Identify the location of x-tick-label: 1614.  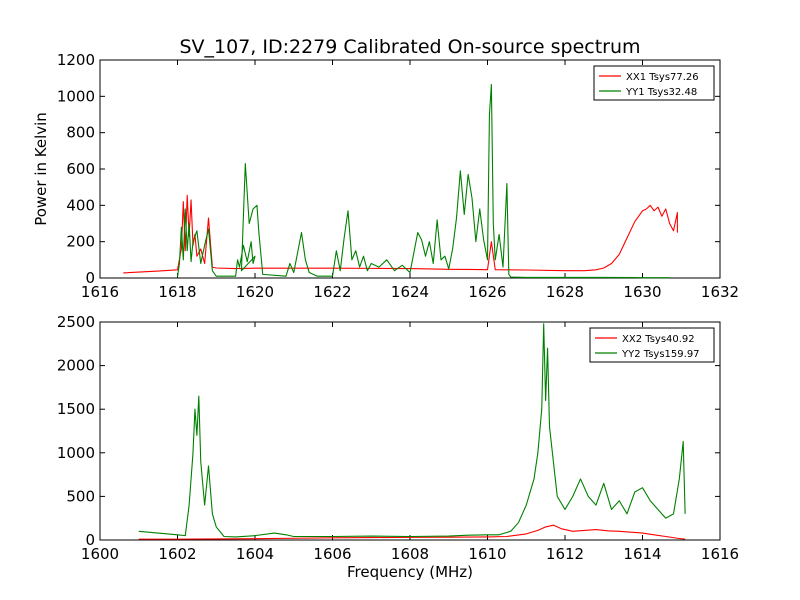
(642, 554).